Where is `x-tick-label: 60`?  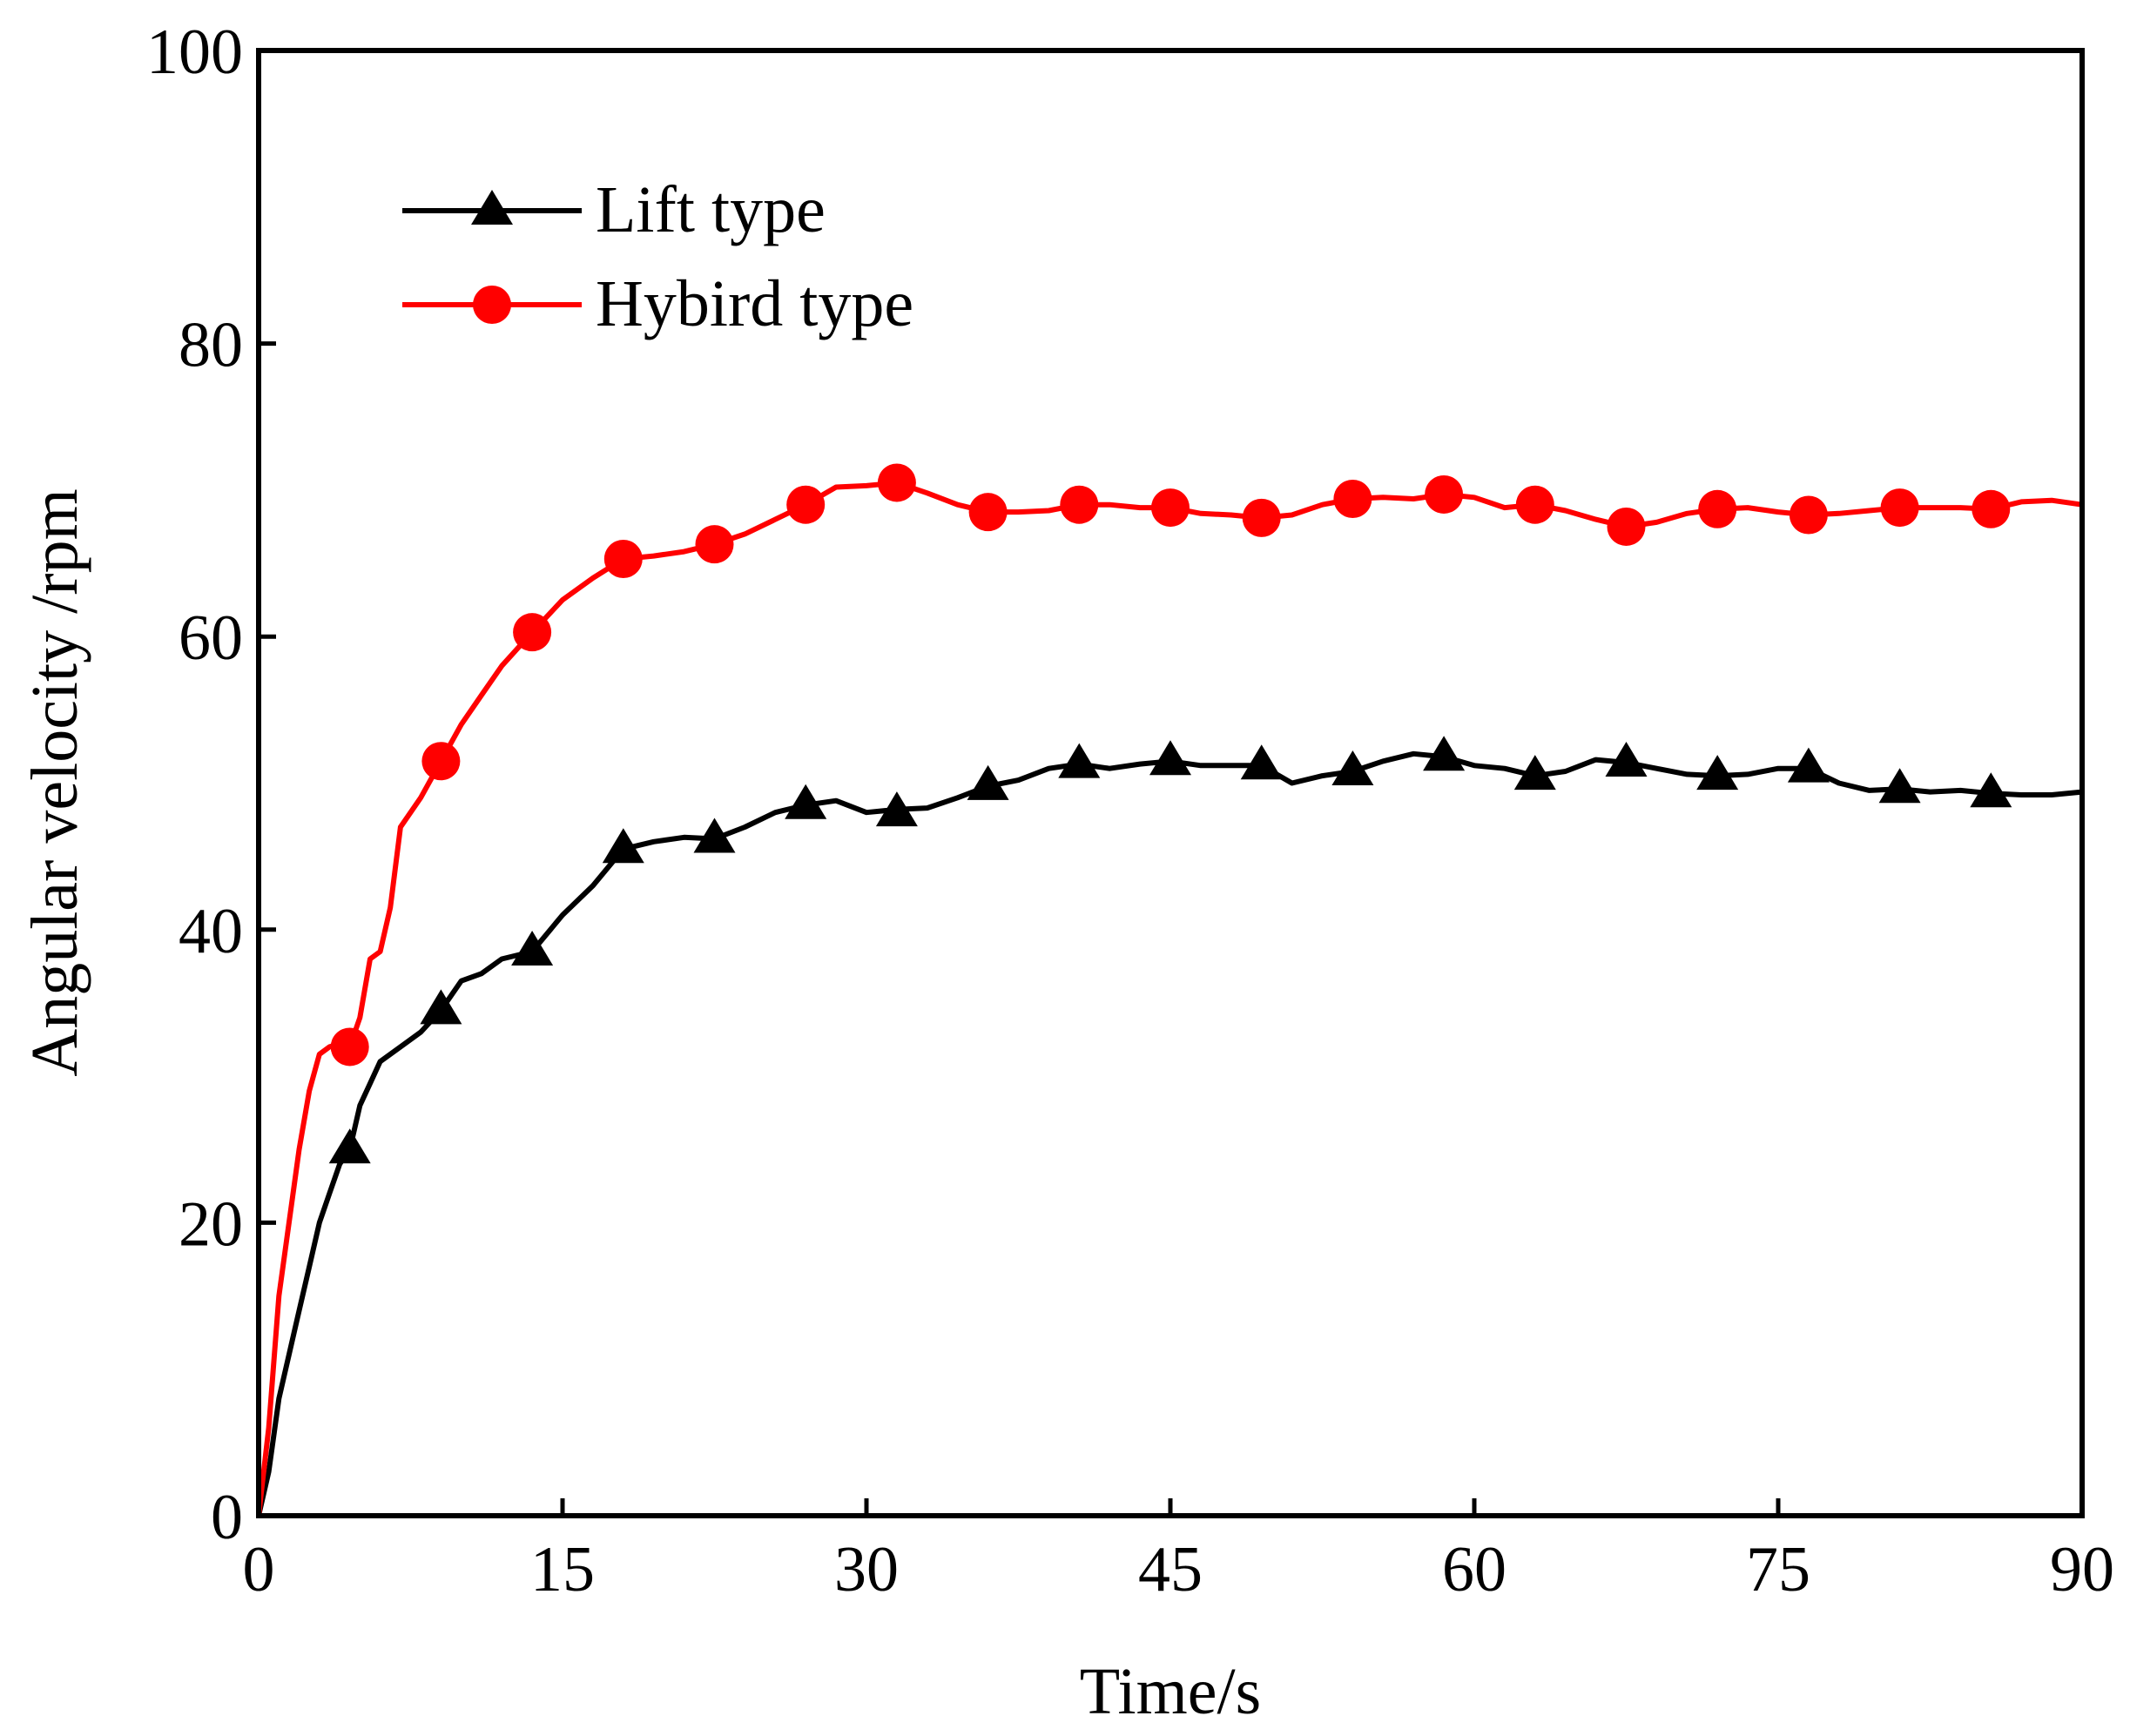
x-tick-label: 60 is located at coordinates (1474, 1569).